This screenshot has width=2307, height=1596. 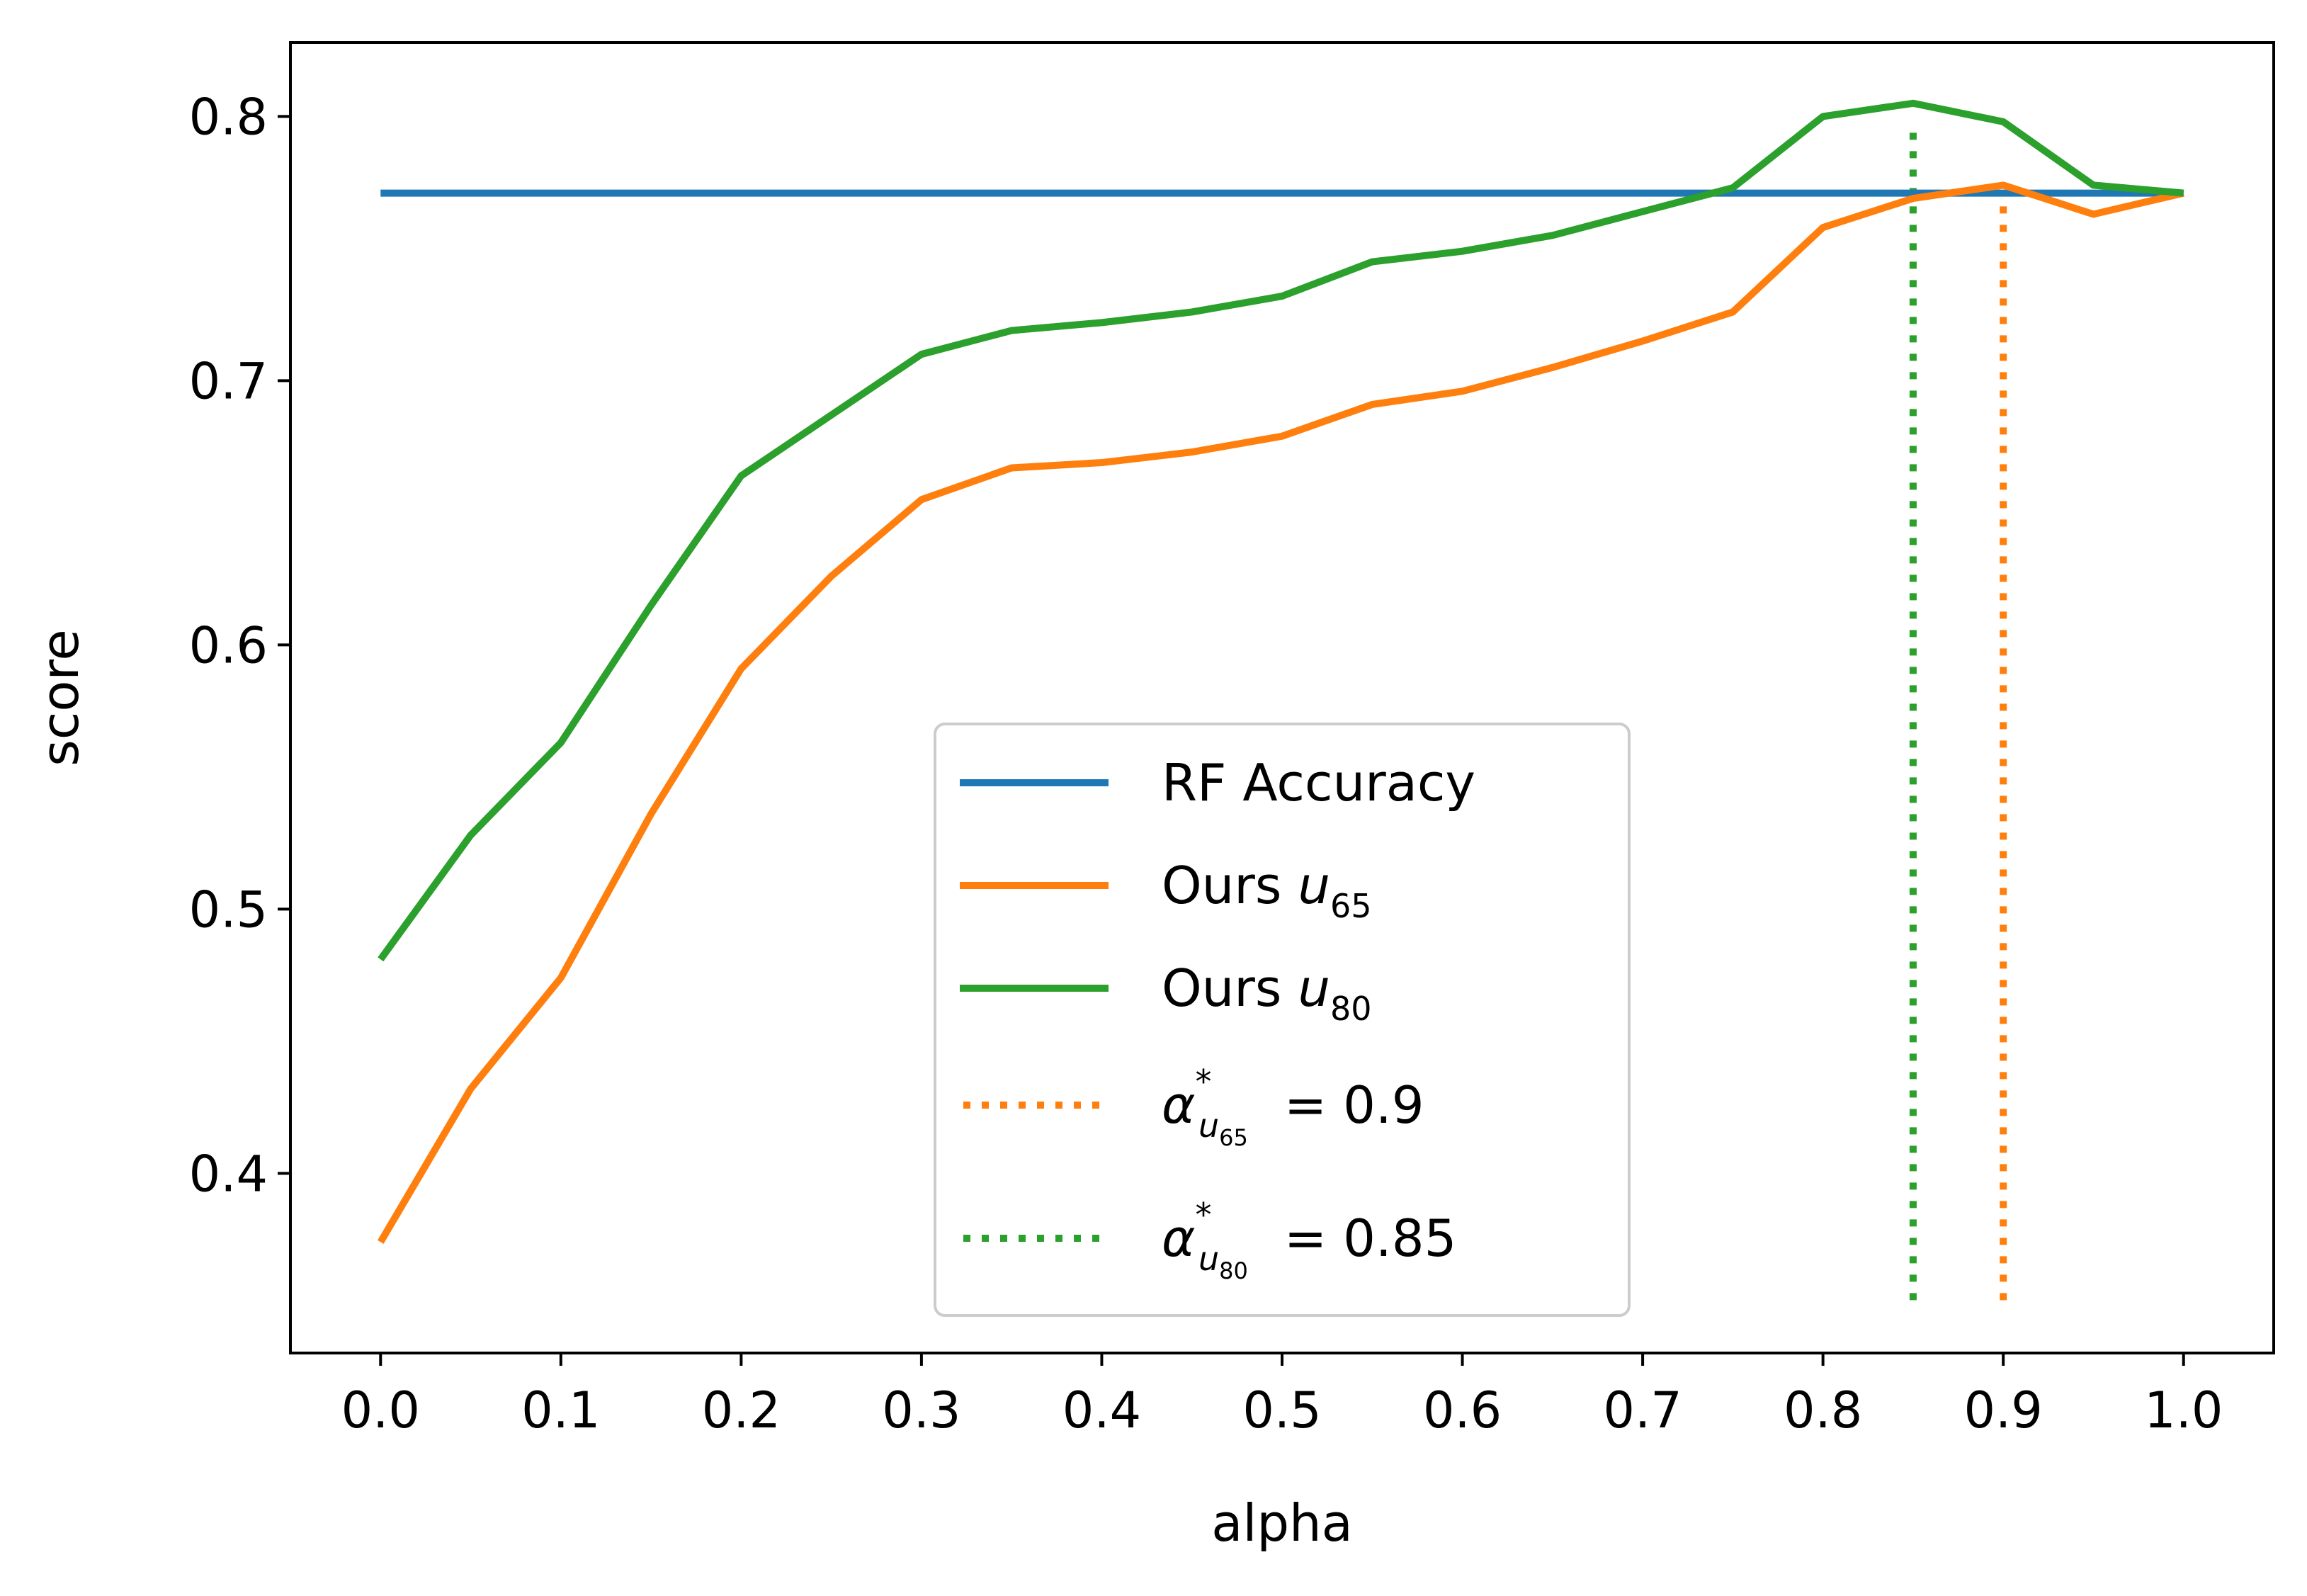 I want to click on x-tick-label: 0.7, so click(x=1642, y=1410).